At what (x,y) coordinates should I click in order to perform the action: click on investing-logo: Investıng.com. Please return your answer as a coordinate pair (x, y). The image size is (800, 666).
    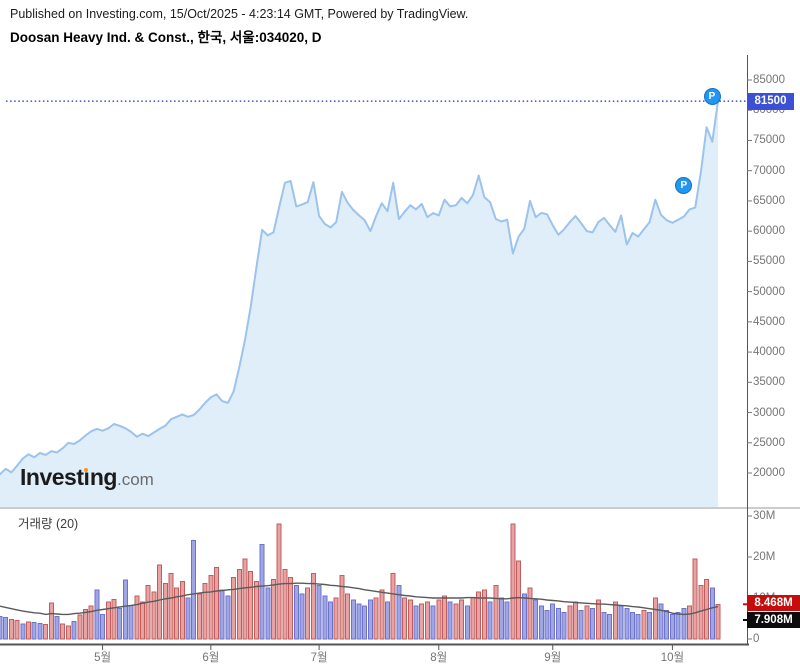
    Looking at the image, I should click on (87, 477).